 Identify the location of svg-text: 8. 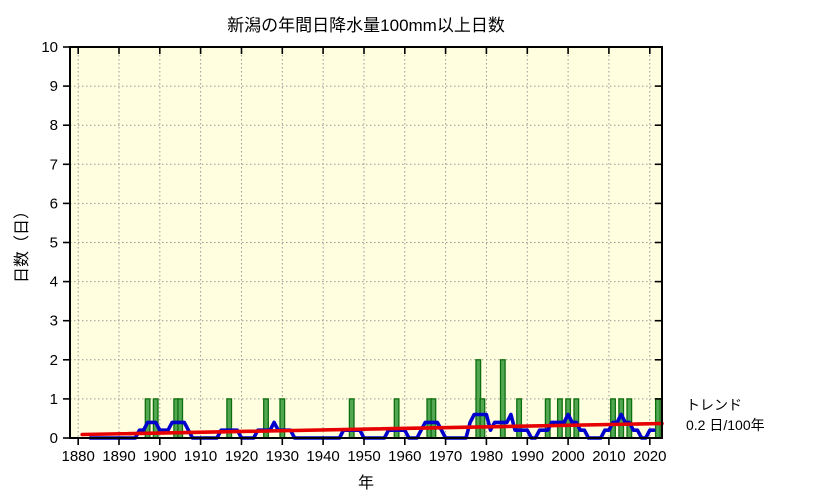
(54, 125).